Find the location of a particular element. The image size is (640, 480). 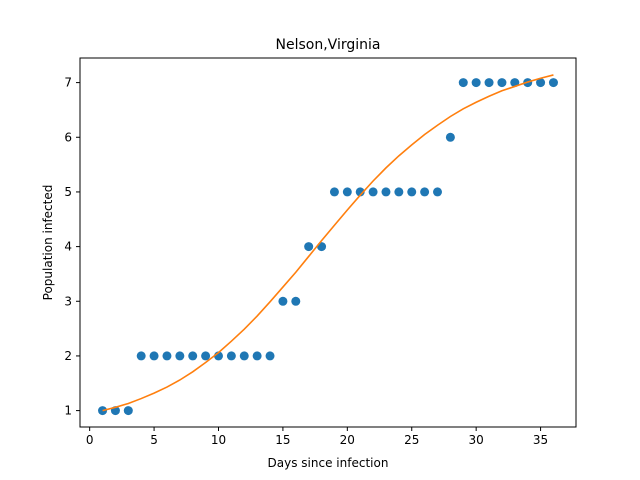

x-axis-label: Days since infection is located at coordinates (328, 463).